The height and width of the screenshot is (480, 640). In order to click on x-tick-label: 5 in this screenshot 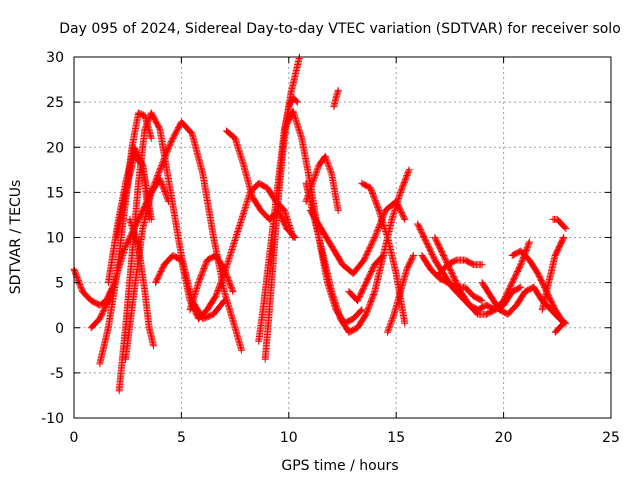, I will do `click(181, 438)`.